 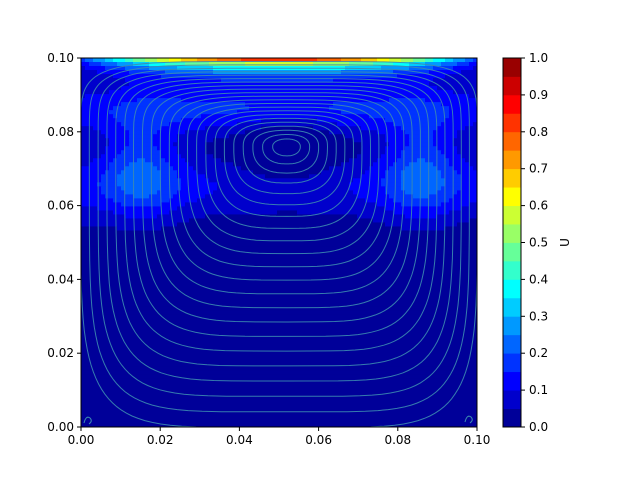 What do you see at coordinates (538, 353) in the screenshot?
I see `colorbar-tick-label: 0.2` at bounding box center [538, 353].